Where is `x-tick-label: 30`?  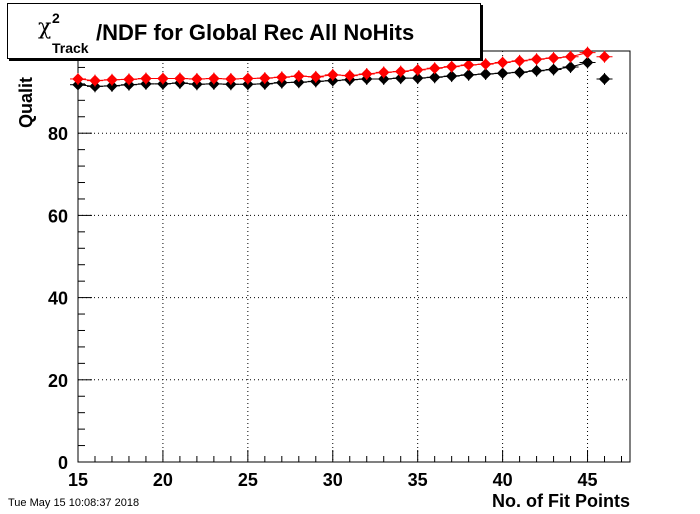
x-tick-label: 30 is located at coordinates (333, 480).